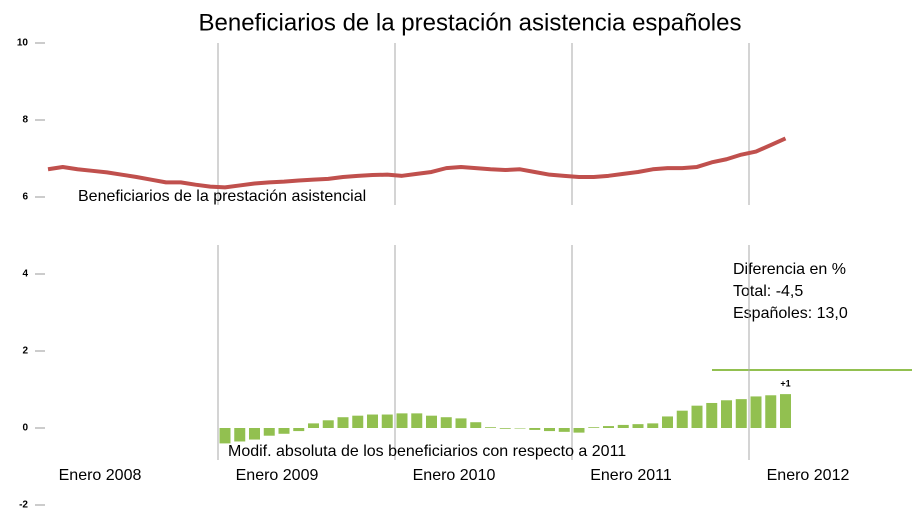  Describe the element at coordinates (23, 43) in the screenshot. I see `y-tick-label: 10` at that location.